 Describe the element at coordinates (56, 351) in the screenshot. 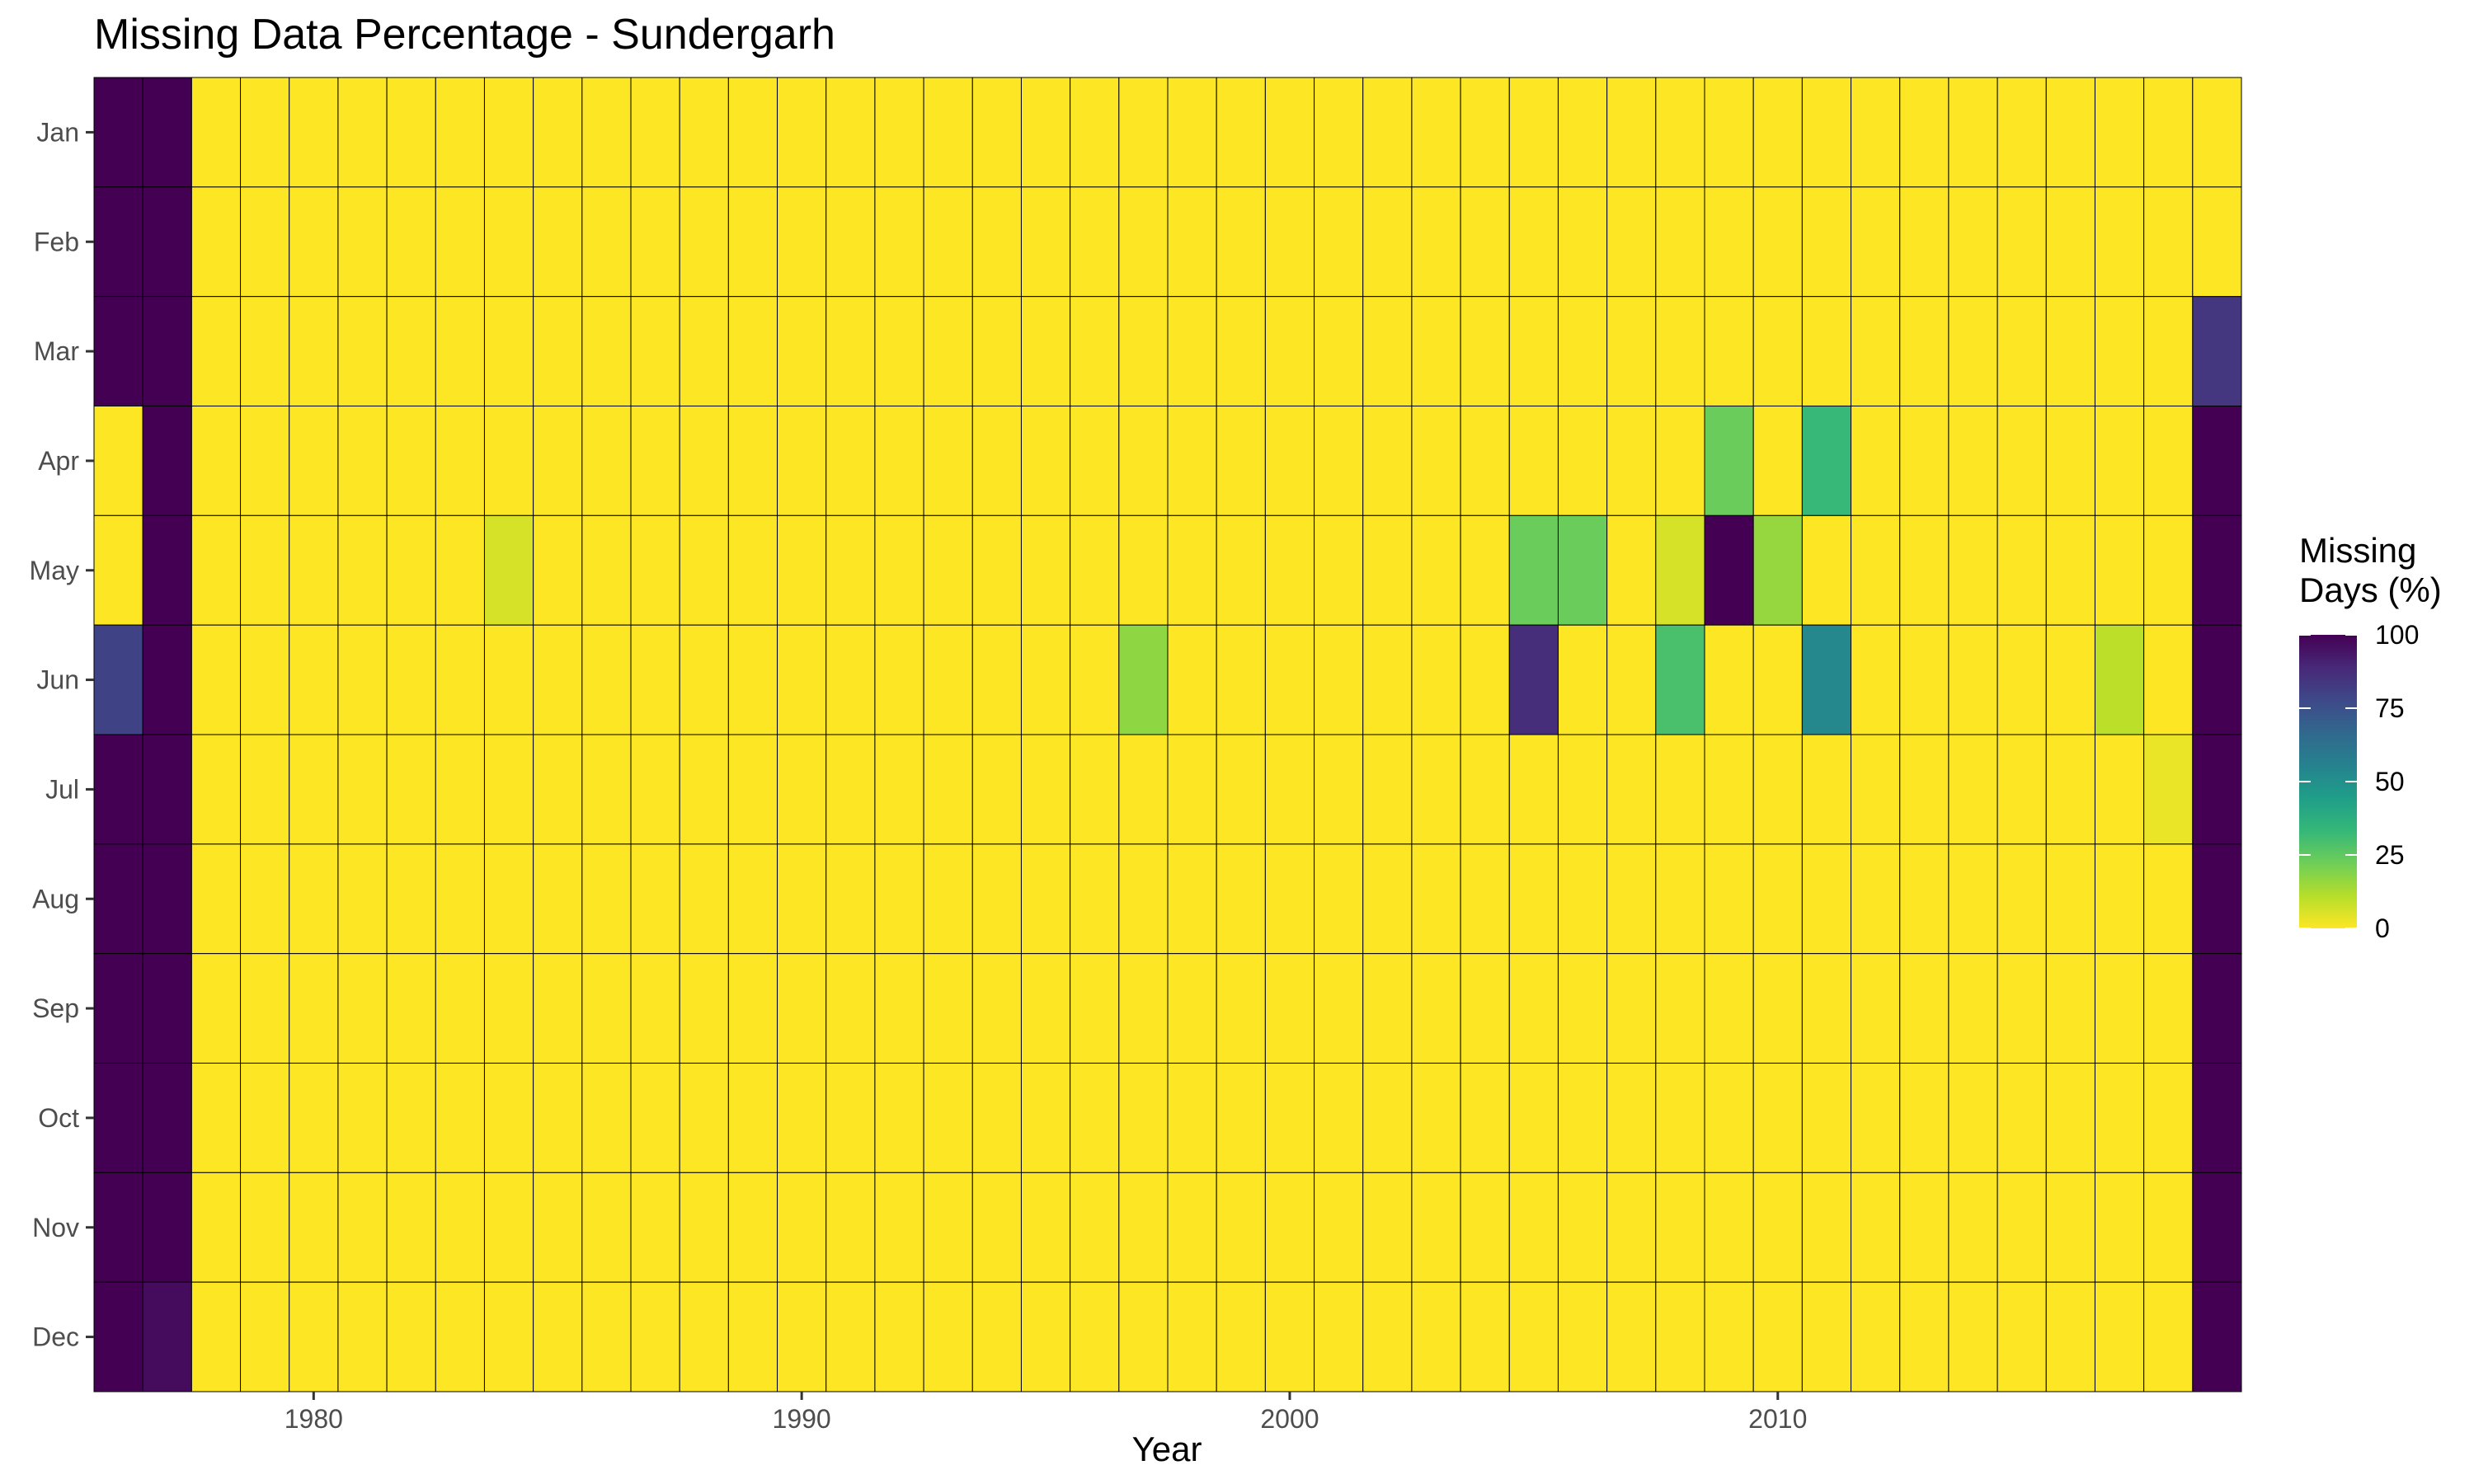

I see `y-tick-label: Mar` at that location.